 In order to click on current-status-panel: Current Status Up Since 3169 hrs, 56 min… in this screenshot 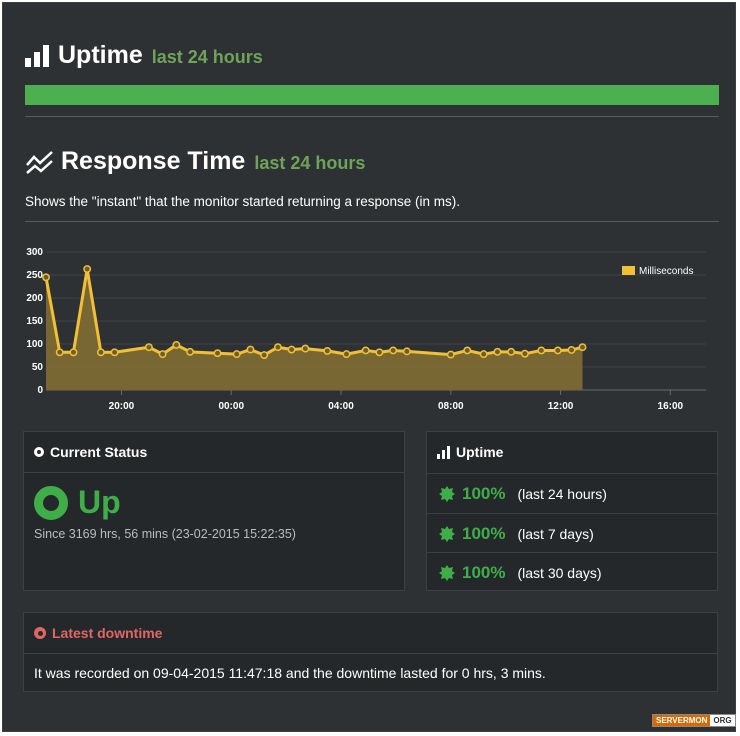, I will do `click(214, 511)`.